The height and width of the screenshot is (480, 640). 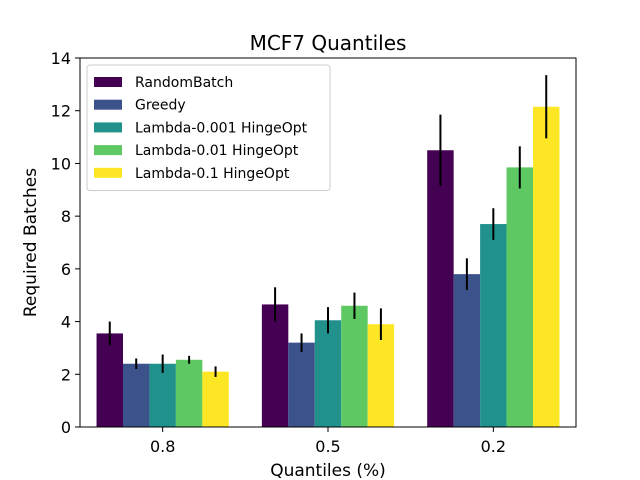 I want to click on bar-greedy-0.8, so click(x=136, y=395).